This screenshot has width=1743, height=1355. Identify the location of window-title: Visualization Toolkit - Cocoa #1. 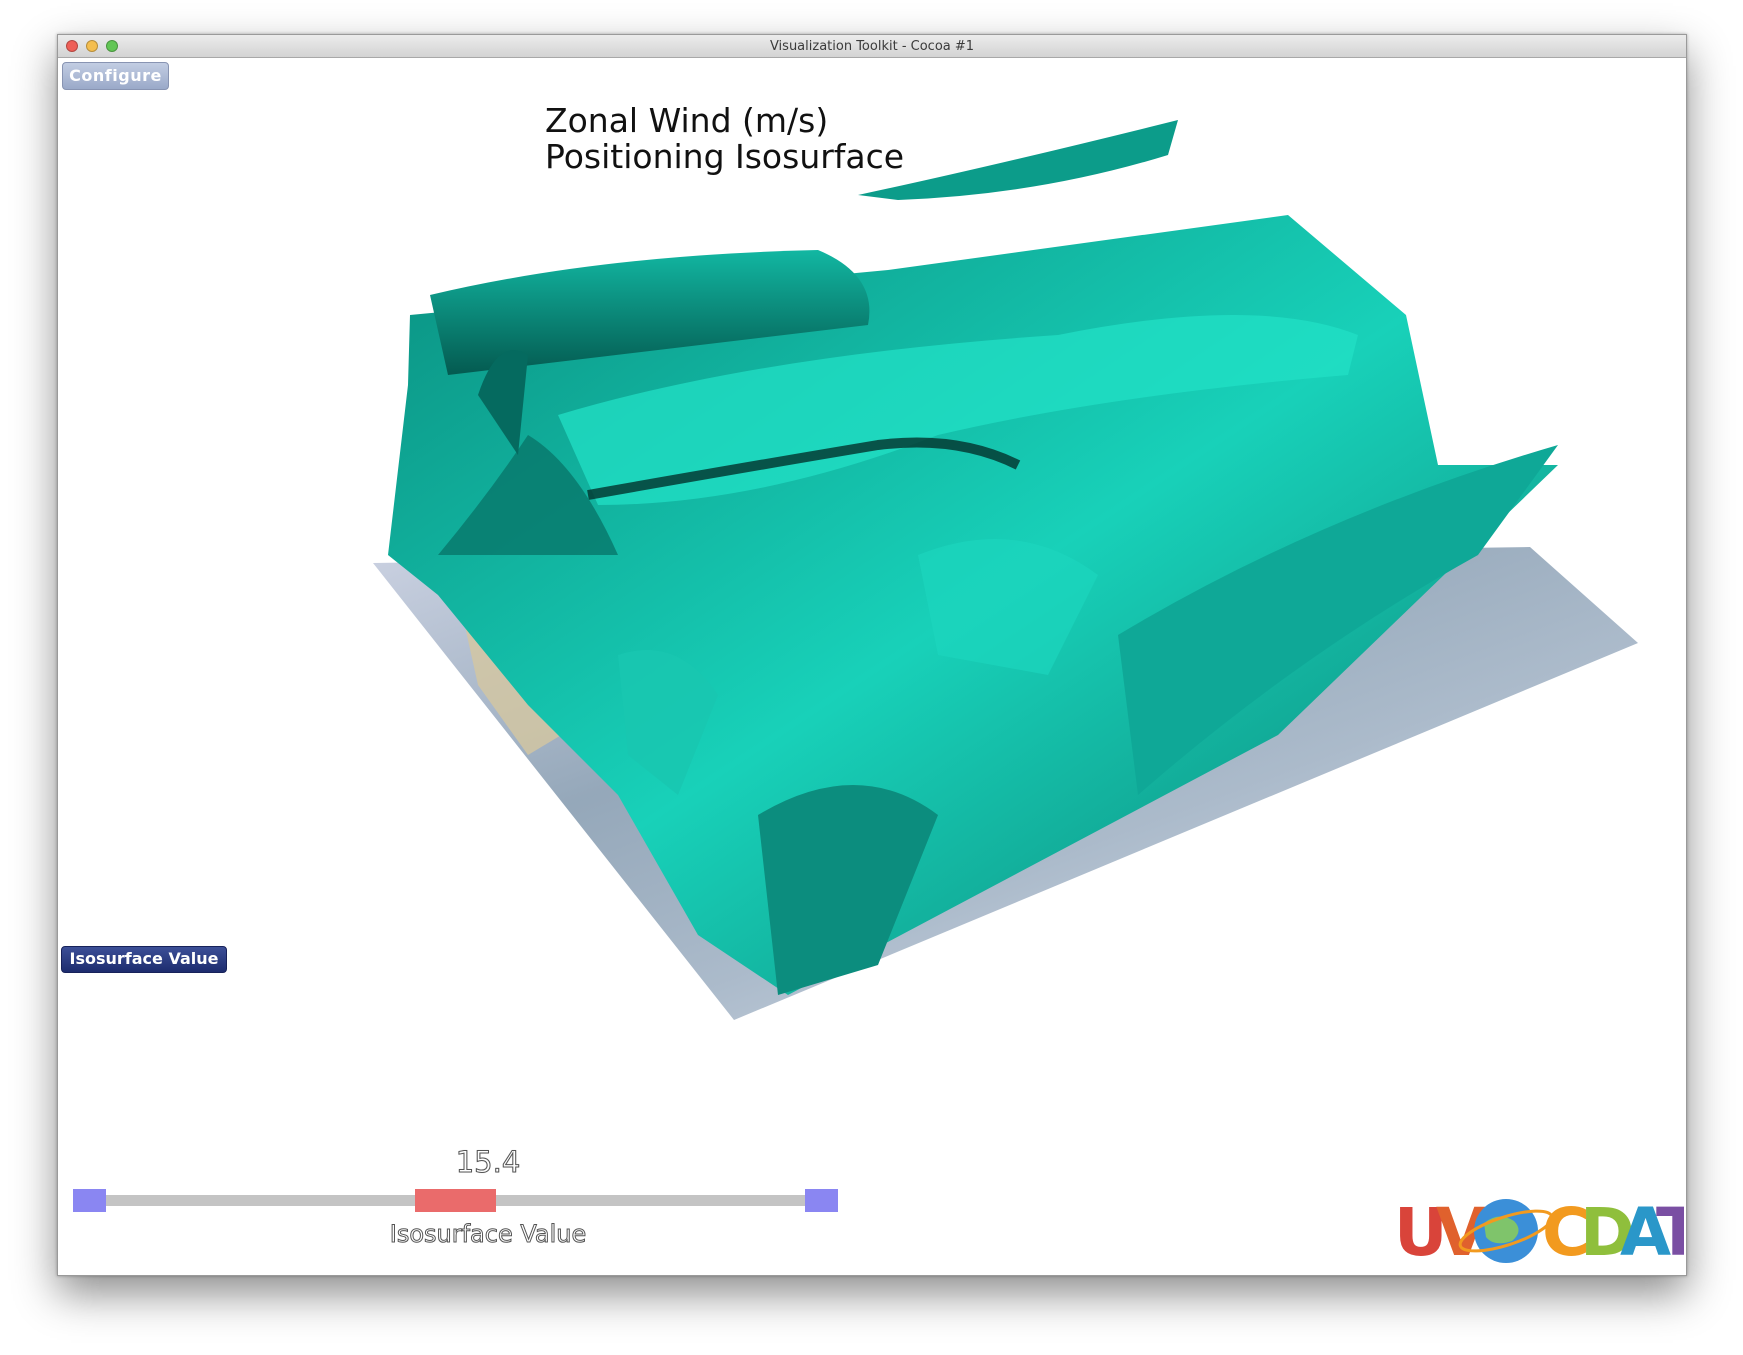
(872, 46).